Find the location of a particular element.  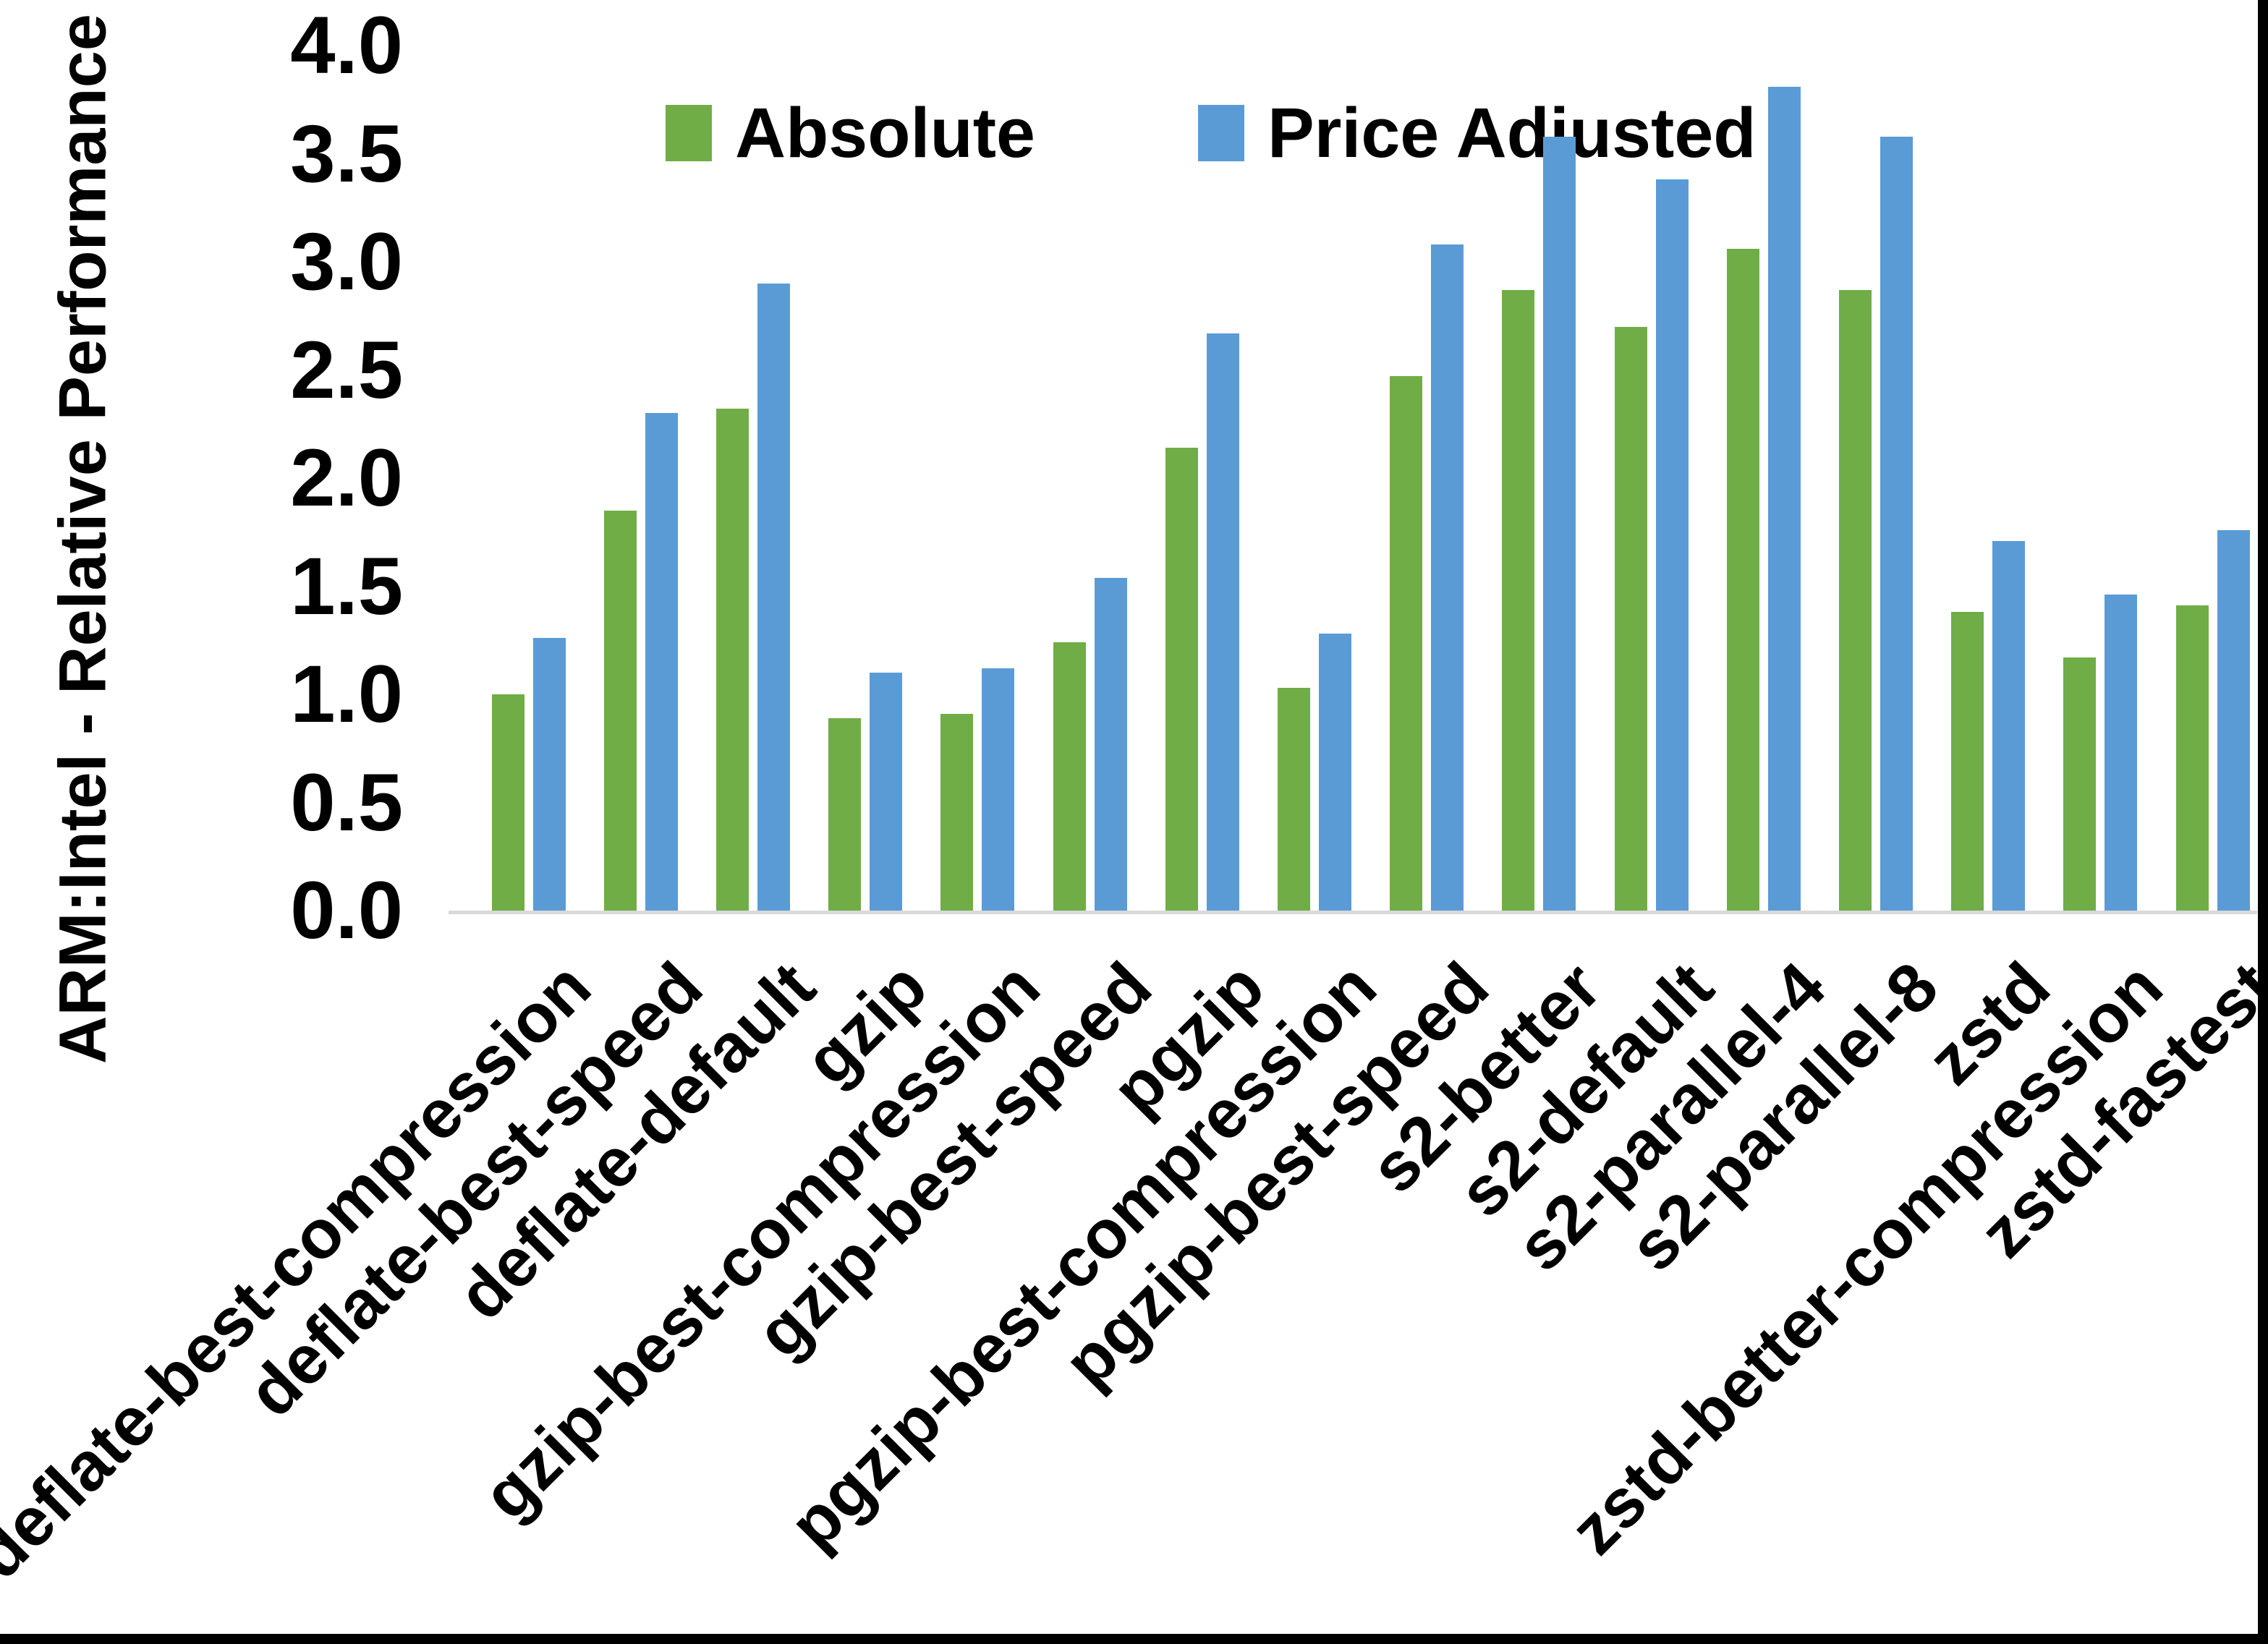

legend-item: Absolute is located at coordinates (850, 133).